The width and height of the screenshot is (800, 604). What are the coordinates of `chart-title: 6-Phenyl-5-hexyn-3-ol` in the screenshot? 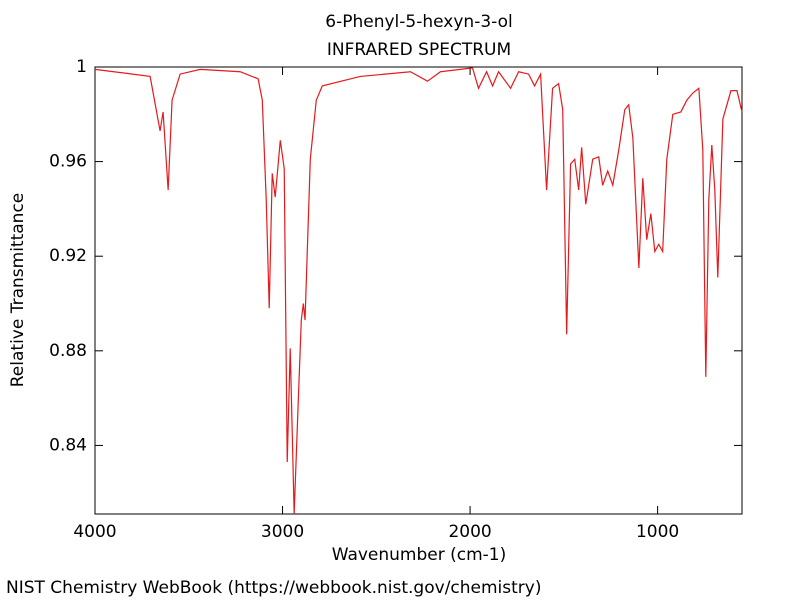 It's located at (418, 22).